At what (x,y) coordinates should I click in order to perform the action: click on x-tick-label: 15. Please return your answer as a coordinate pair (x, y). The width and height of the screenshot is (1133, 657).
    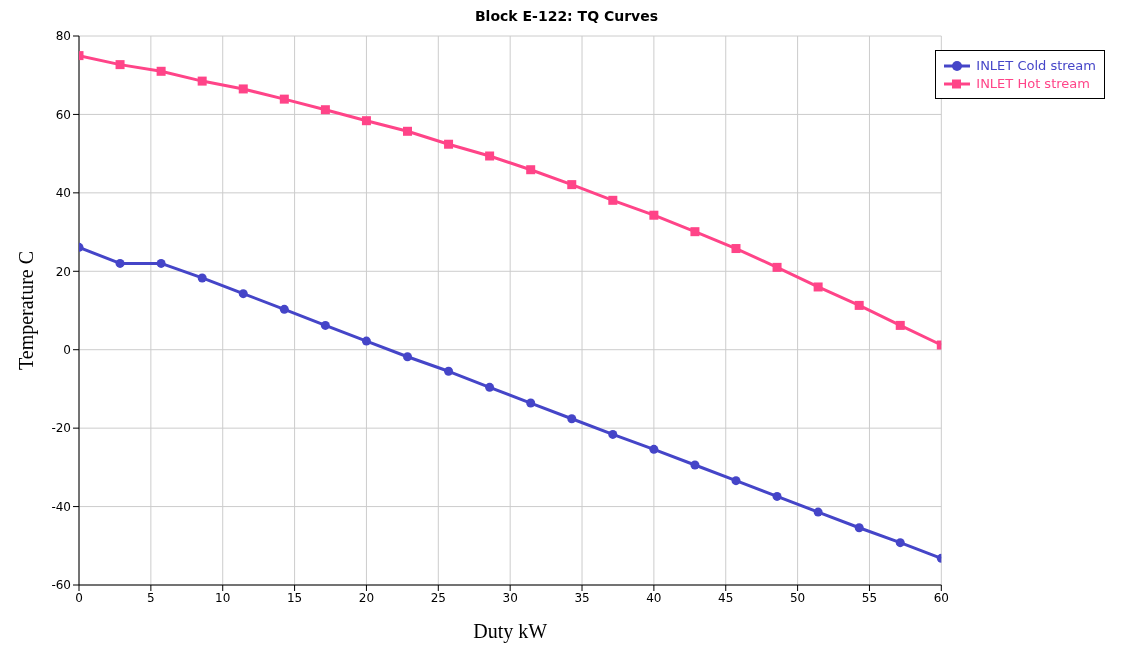
    Looking at the image, I should click on (294, 597).